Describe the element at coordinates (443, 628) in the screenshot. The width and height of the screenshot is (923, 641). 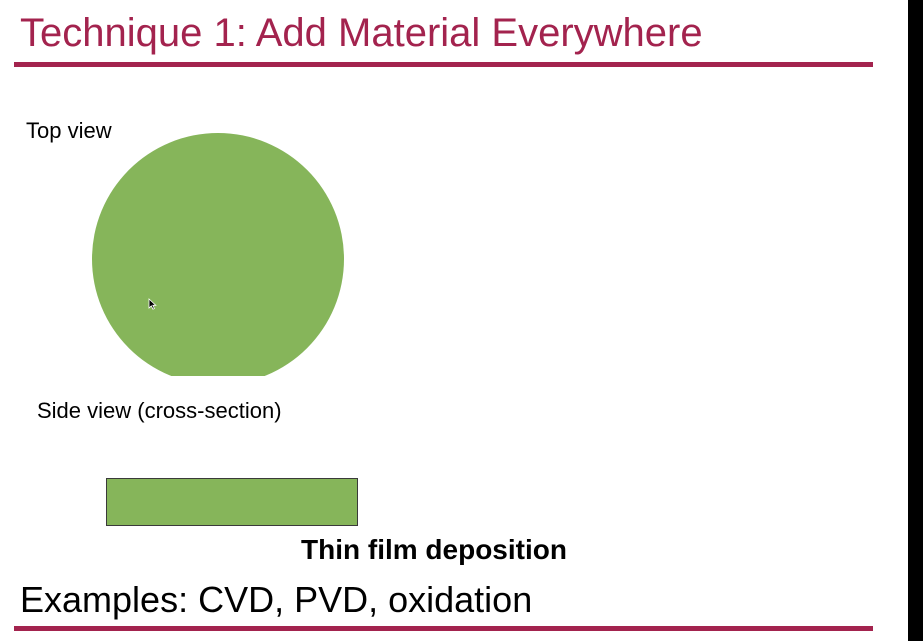
I see `bottom-divider` at that location.